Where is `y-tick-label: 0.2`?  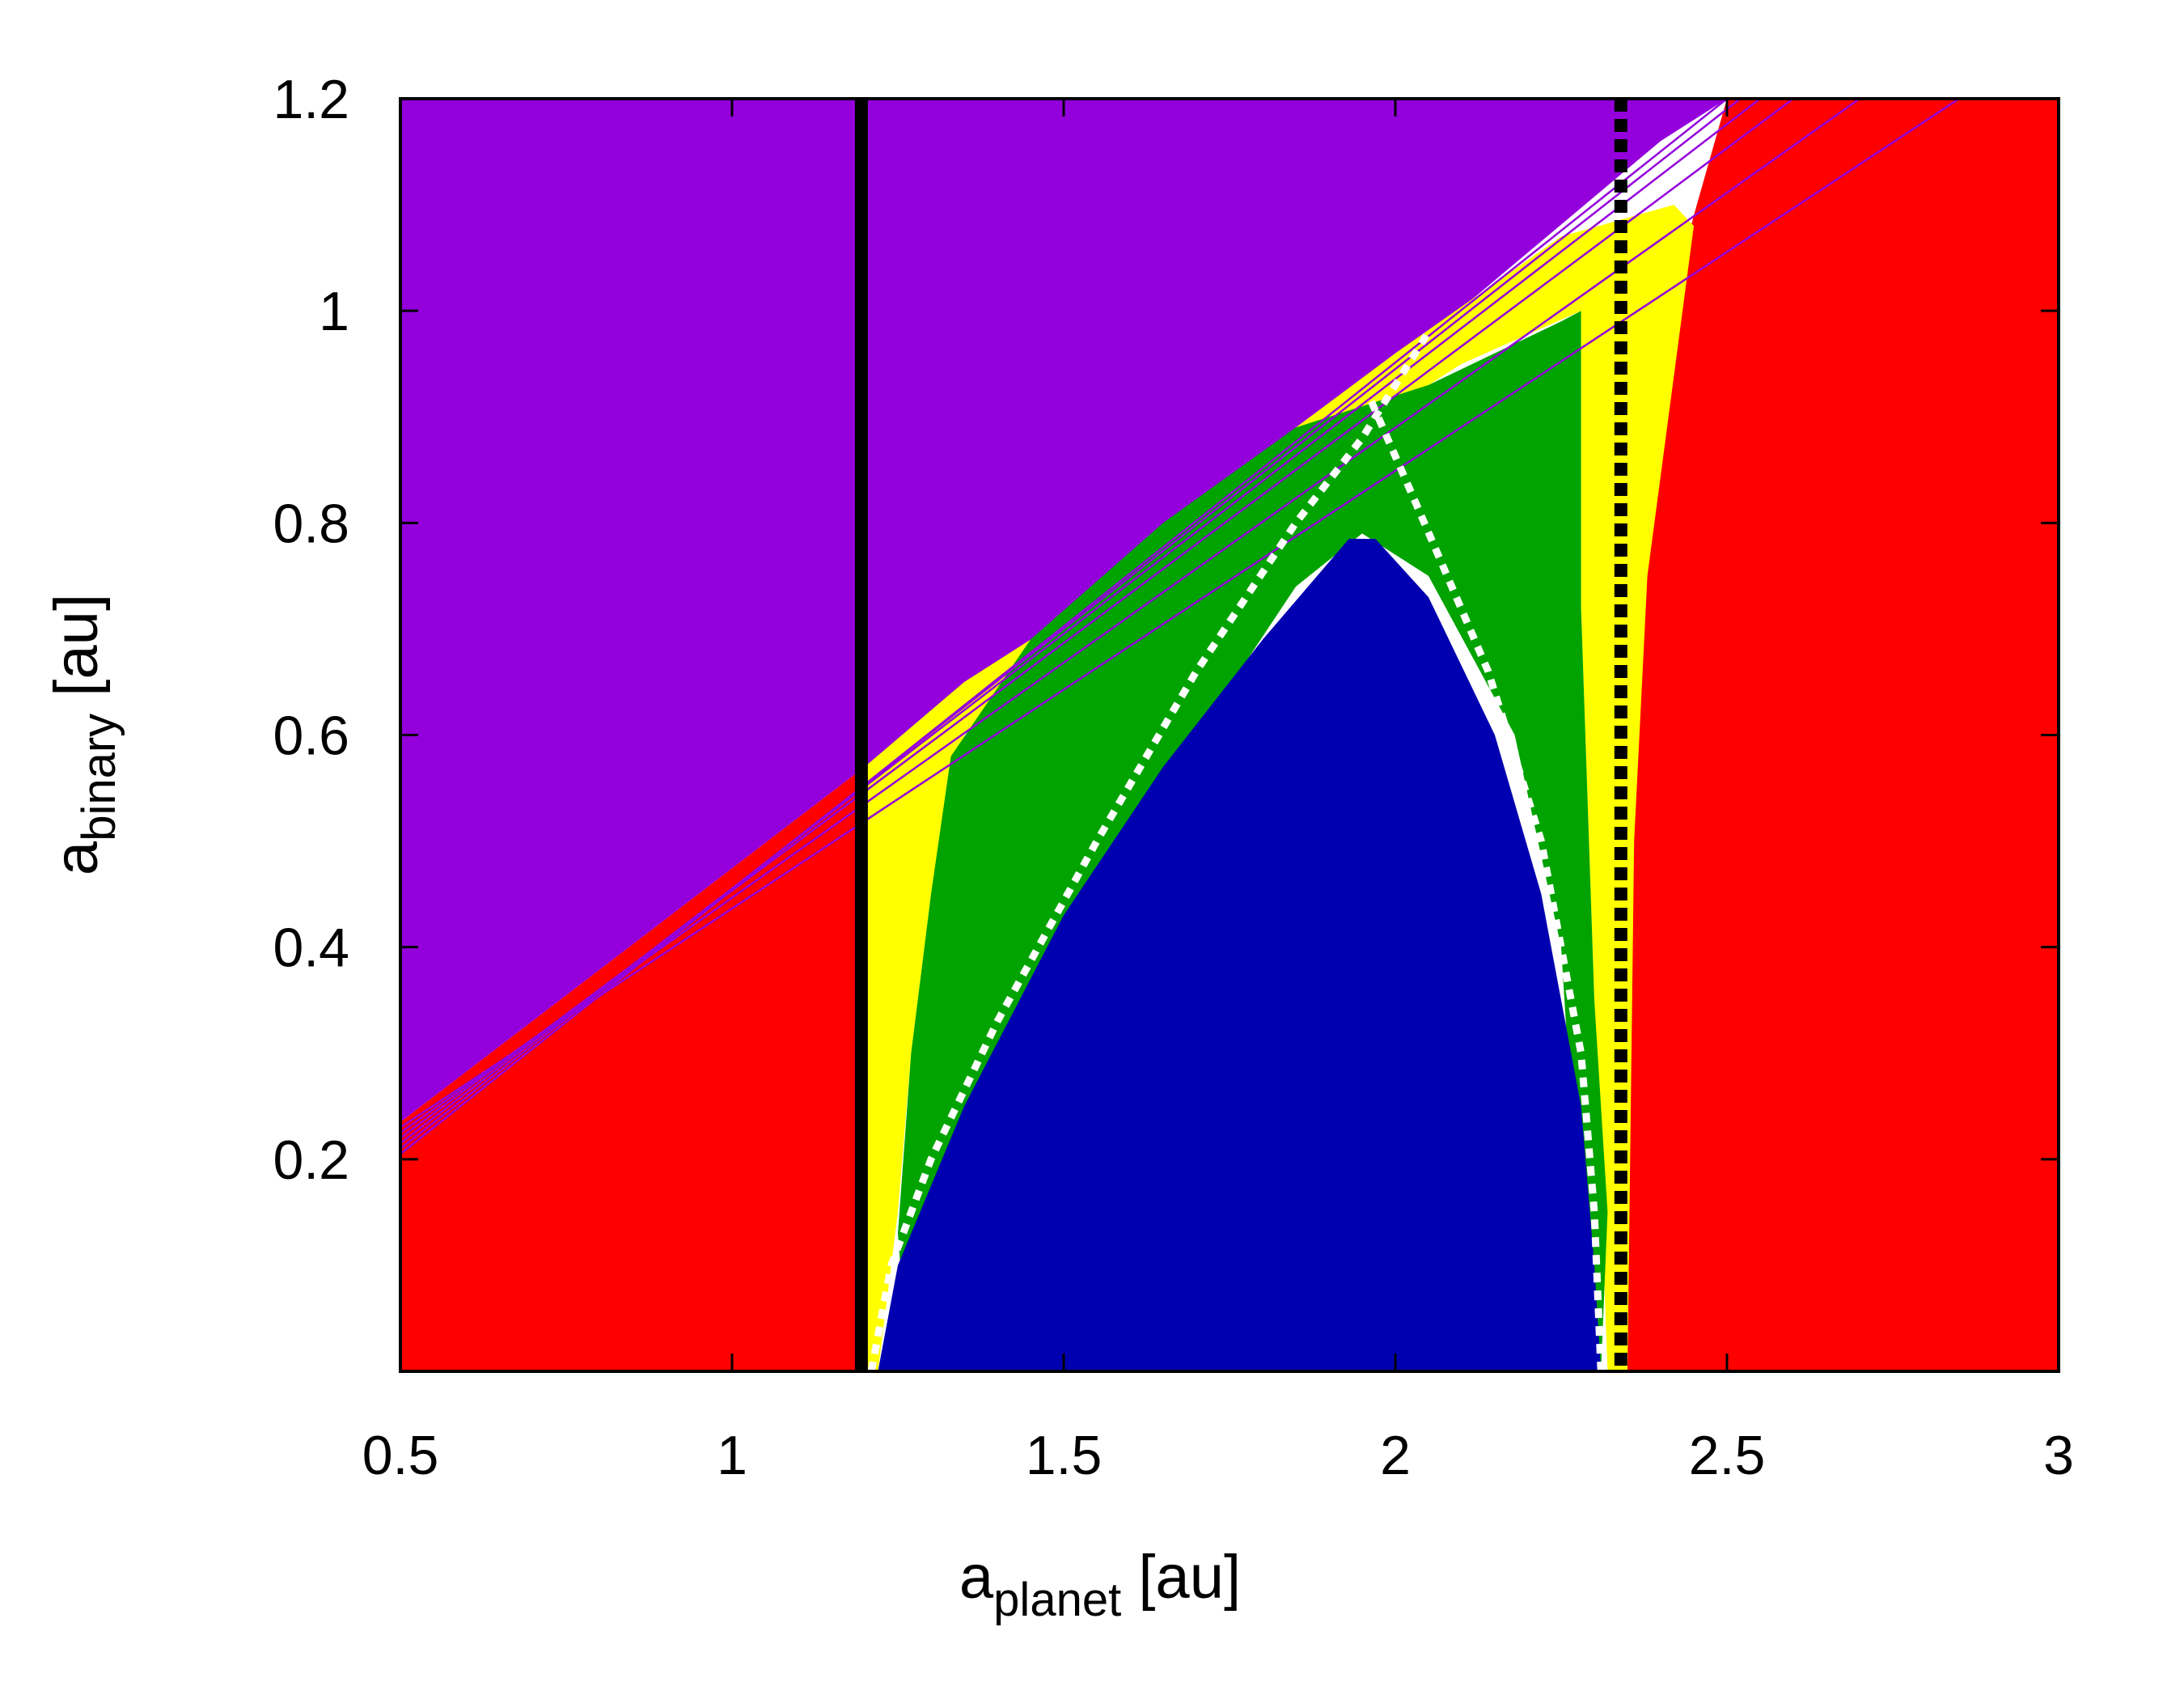
y-tick-label: 0.2 is located at coordinates (311, 1160).